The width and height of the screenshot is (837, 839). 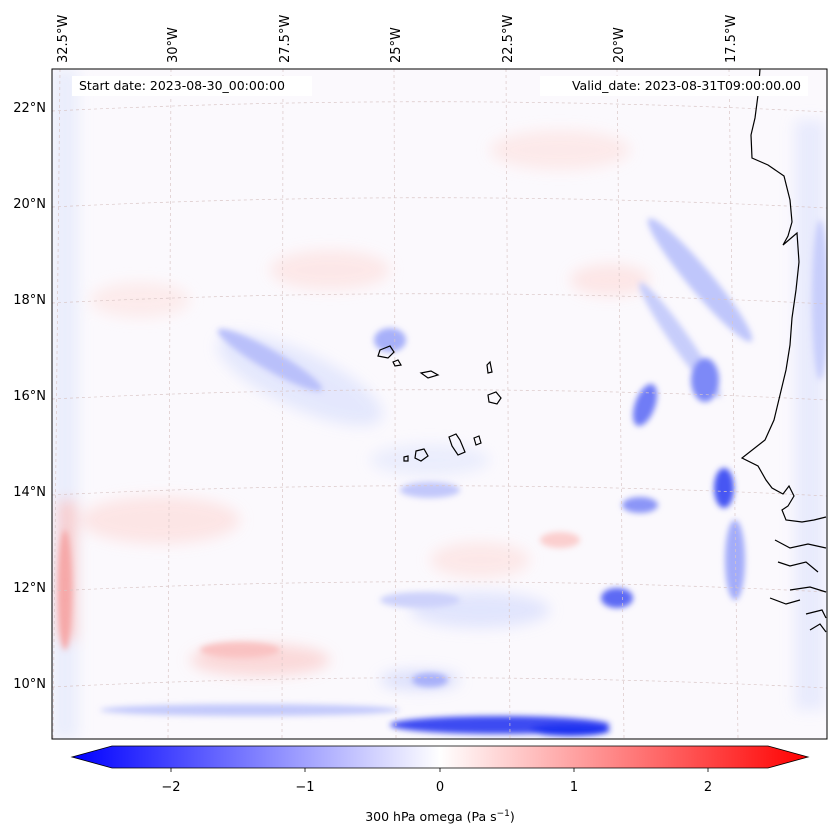 I want to click on colorbar-tick-label: −2, so click(x=170, y=787).